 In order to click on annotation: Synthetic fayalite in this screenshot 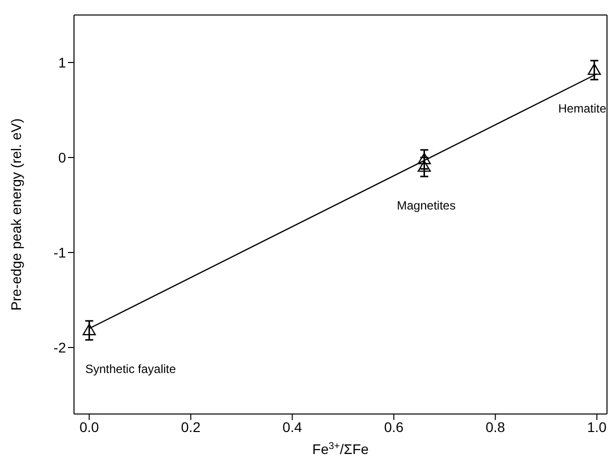, I will do `click(130, 369)`.